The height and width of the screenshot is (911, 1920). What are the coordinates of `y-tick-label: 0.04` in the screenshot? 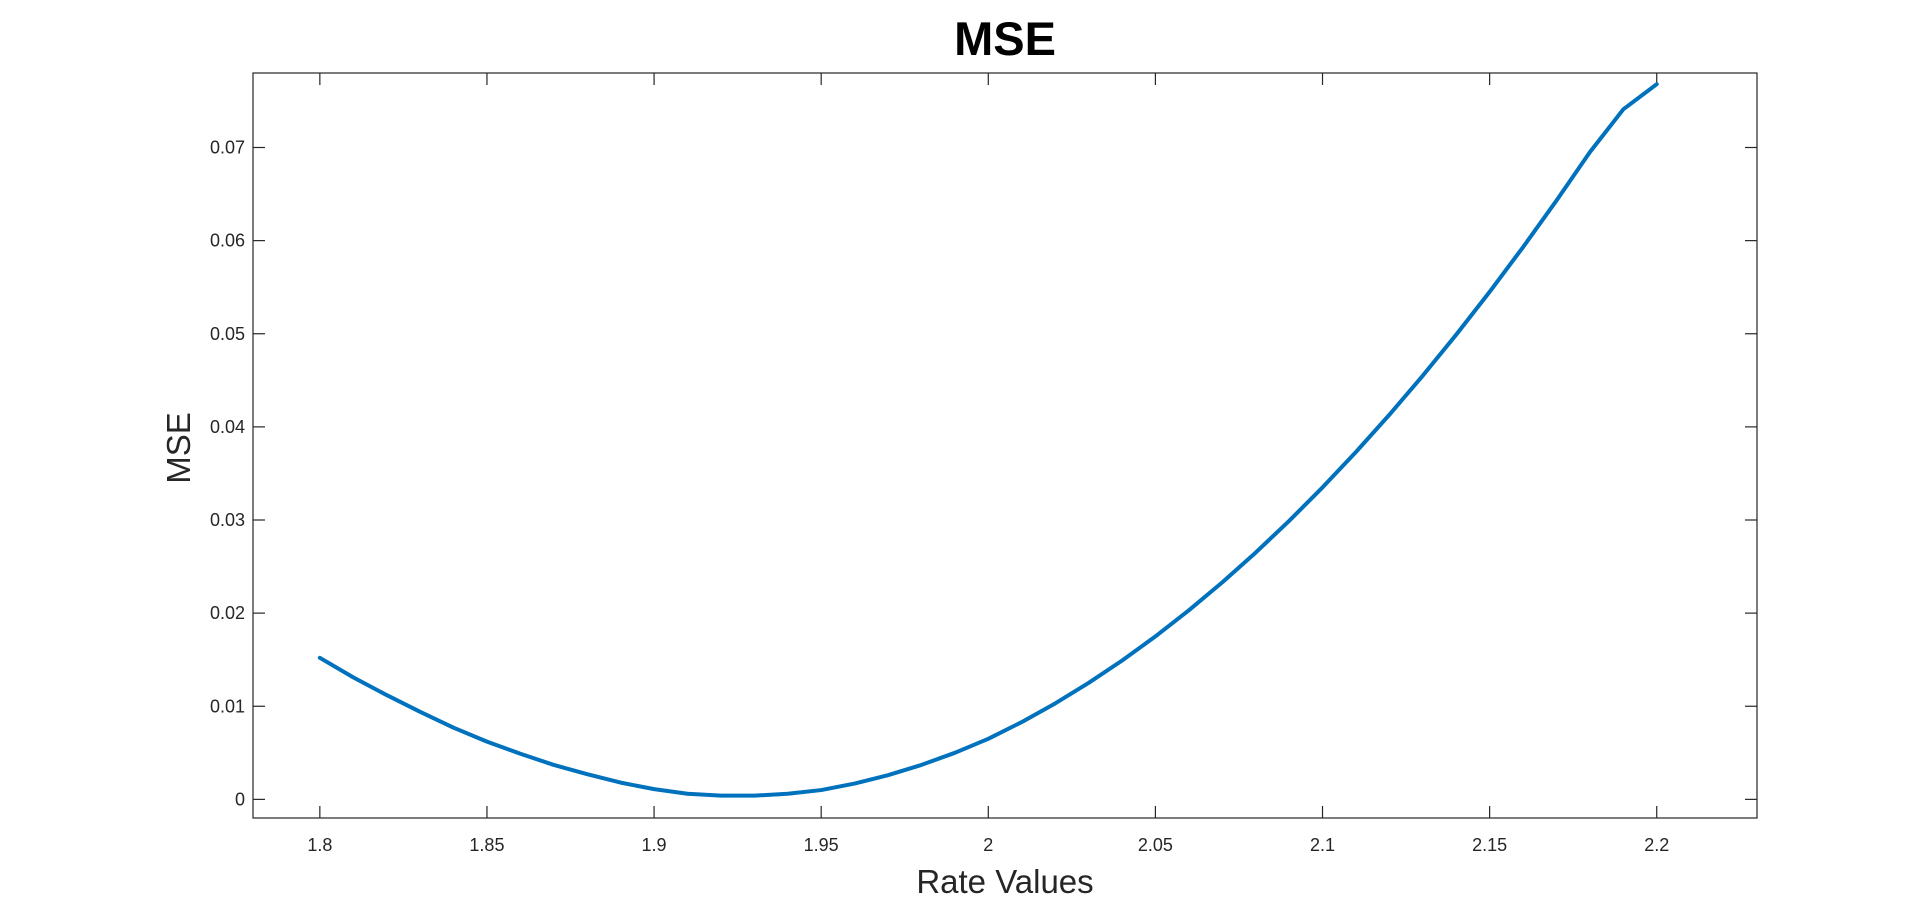 It's located at (227, 427).